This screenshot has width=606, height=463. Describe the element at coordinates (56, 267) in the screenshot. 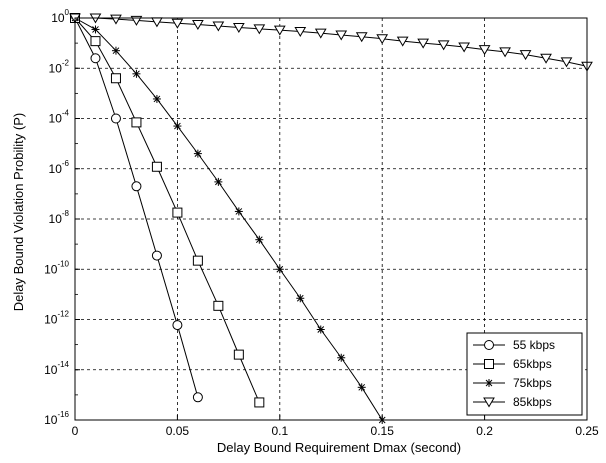

I see `y-tick-label: 10⁻¹⁰` at that location.